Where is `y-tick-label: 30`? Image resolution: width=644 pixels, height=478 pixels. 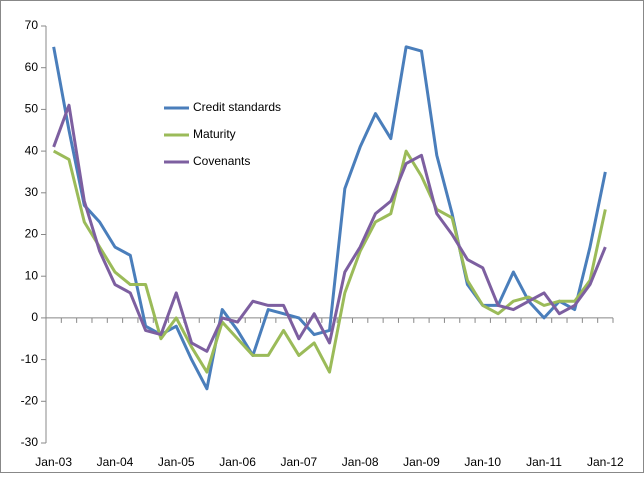
y-tick-label: 30 is located at coordinates (32, 192).